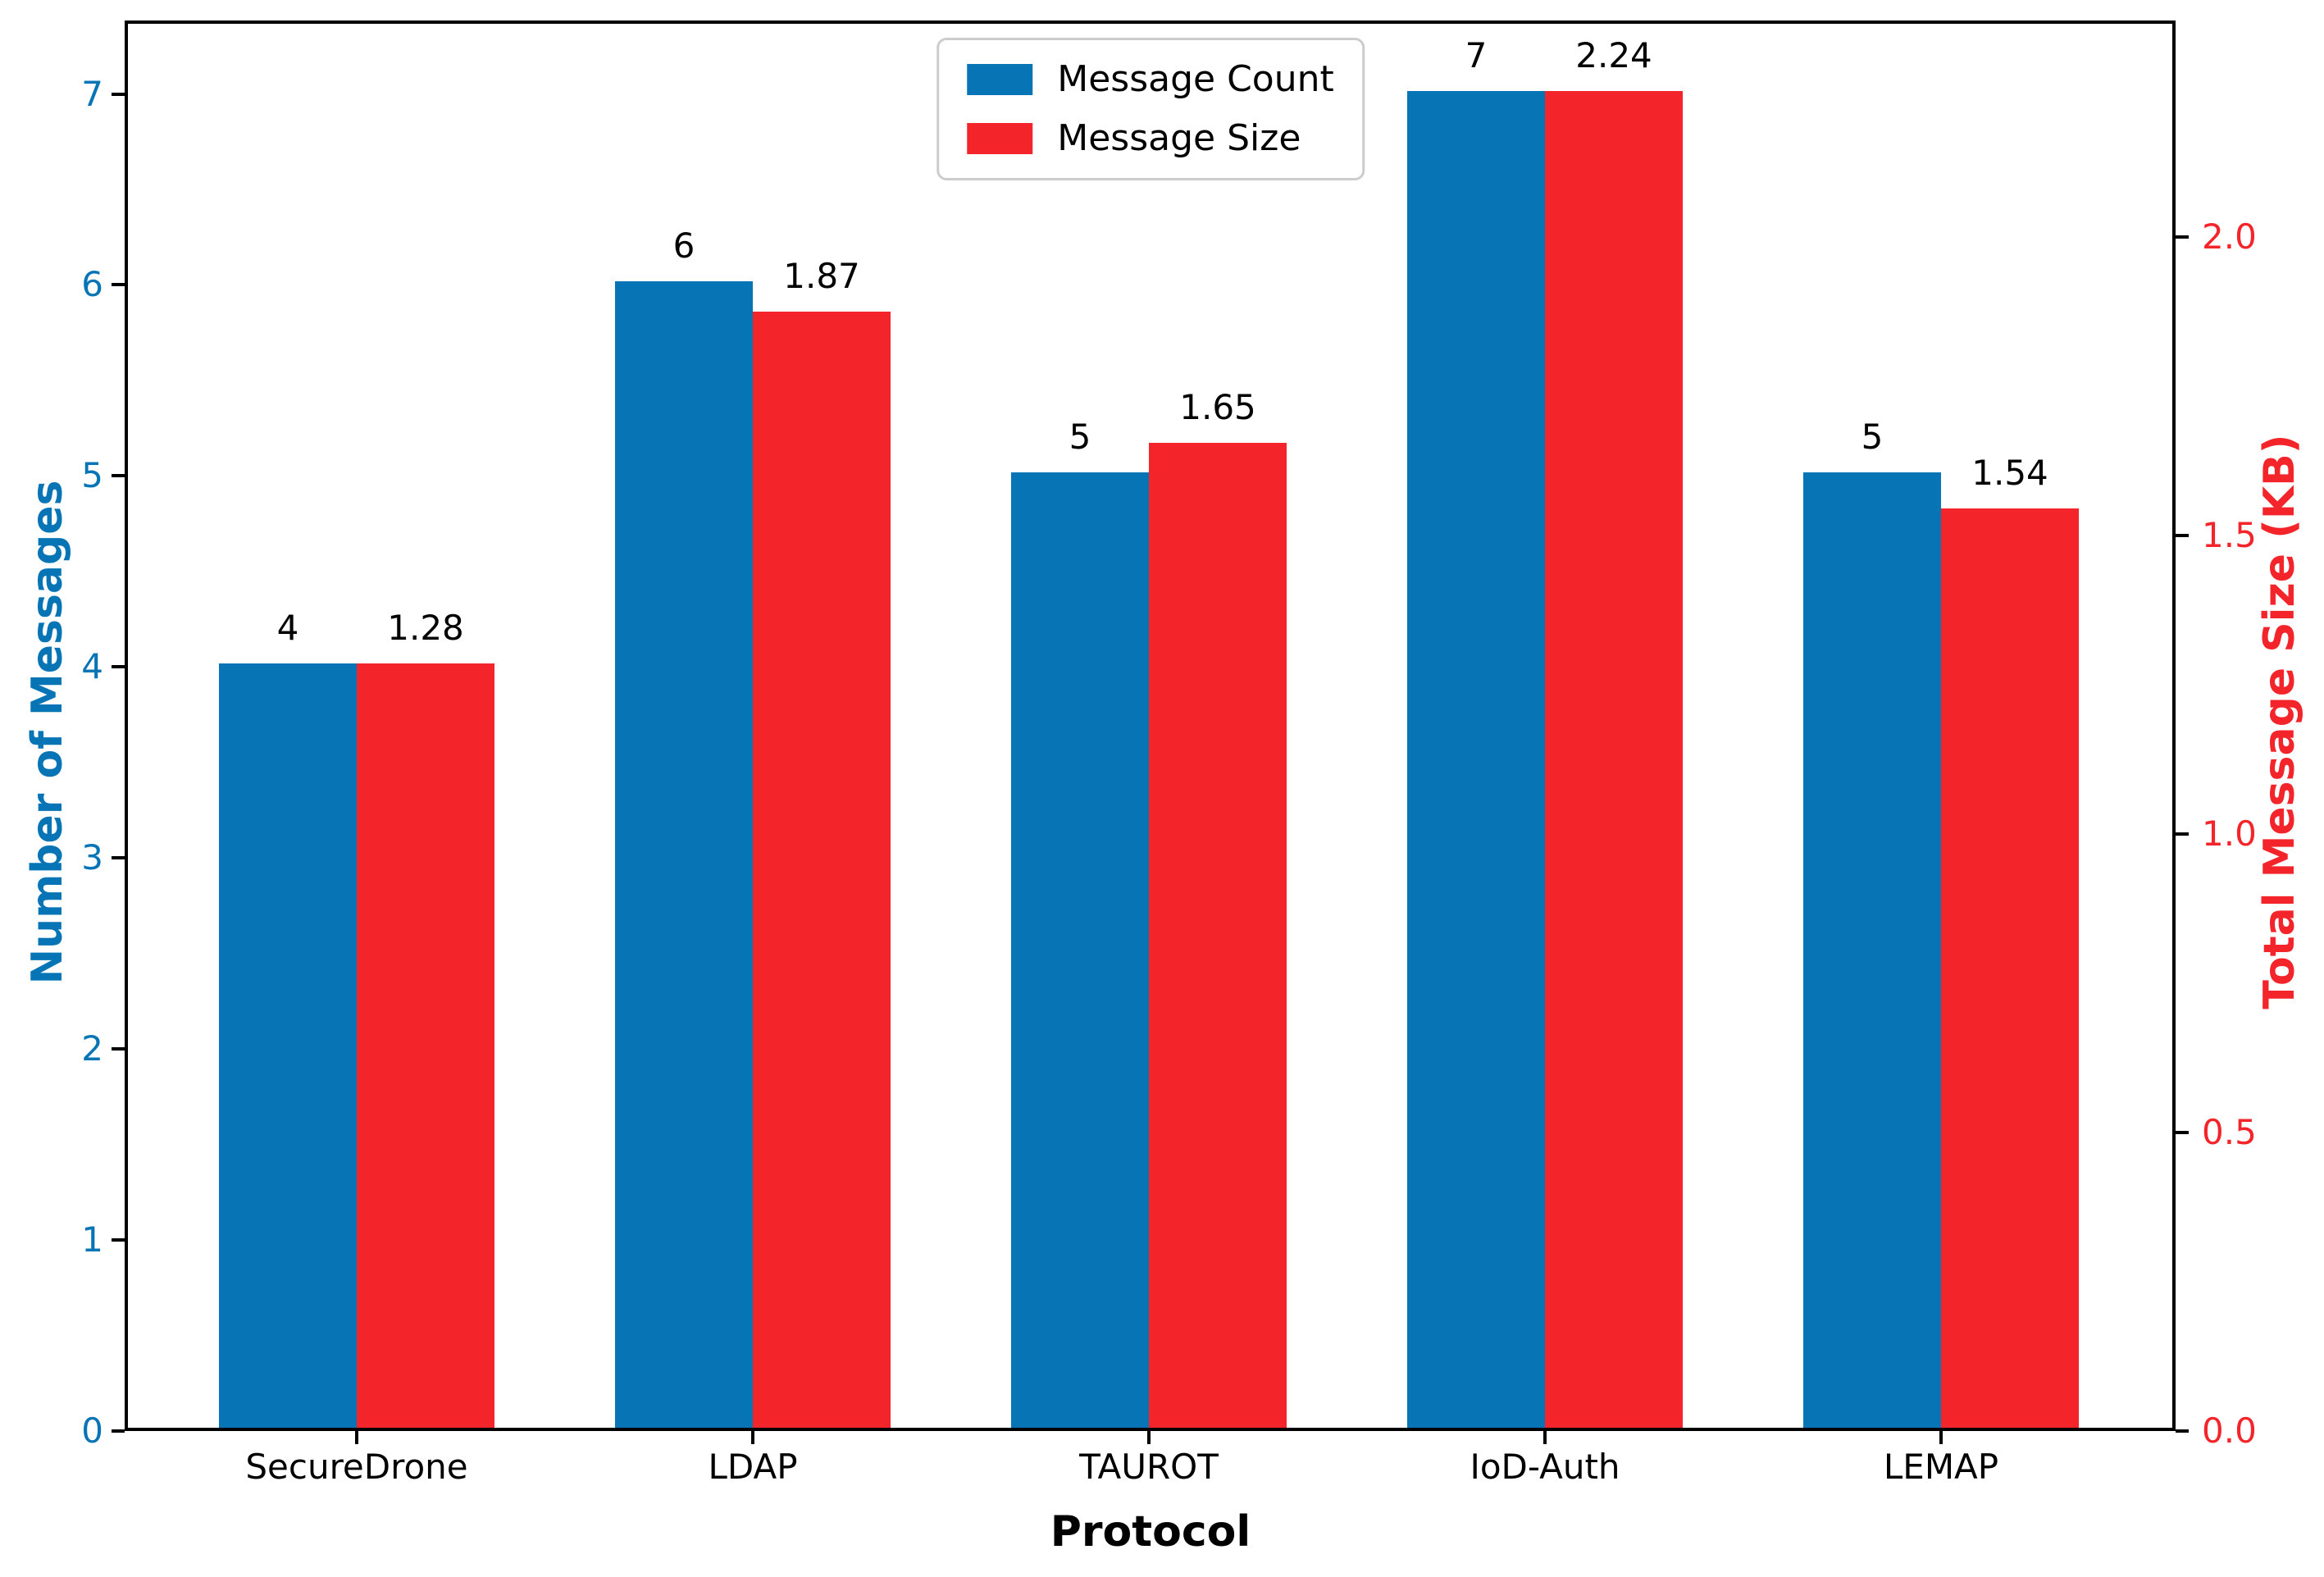 The image size is (2324, 1577). I want to click on y-tick-label-right: 2.0, so click(2229, 237).